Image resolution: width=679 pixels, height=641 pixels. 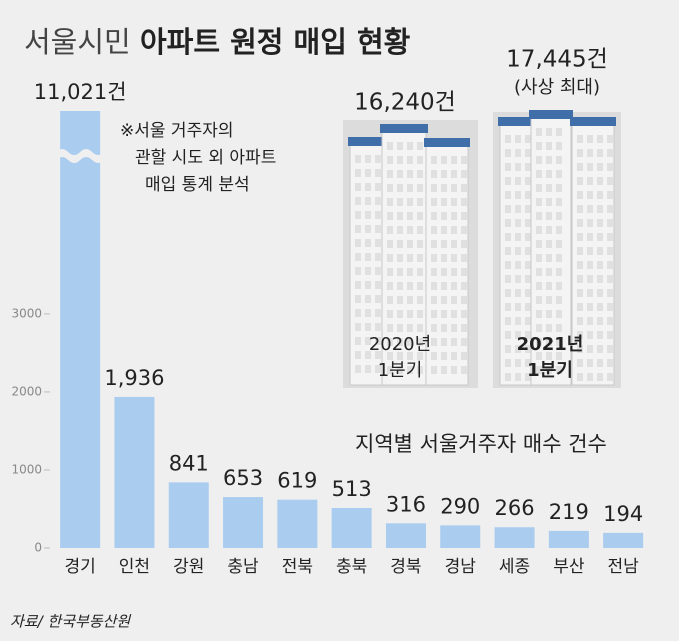 What do you see at coordinates (352, 489) in the screenshot?
I see `value-label: 513` at bounding box center [352, 489].